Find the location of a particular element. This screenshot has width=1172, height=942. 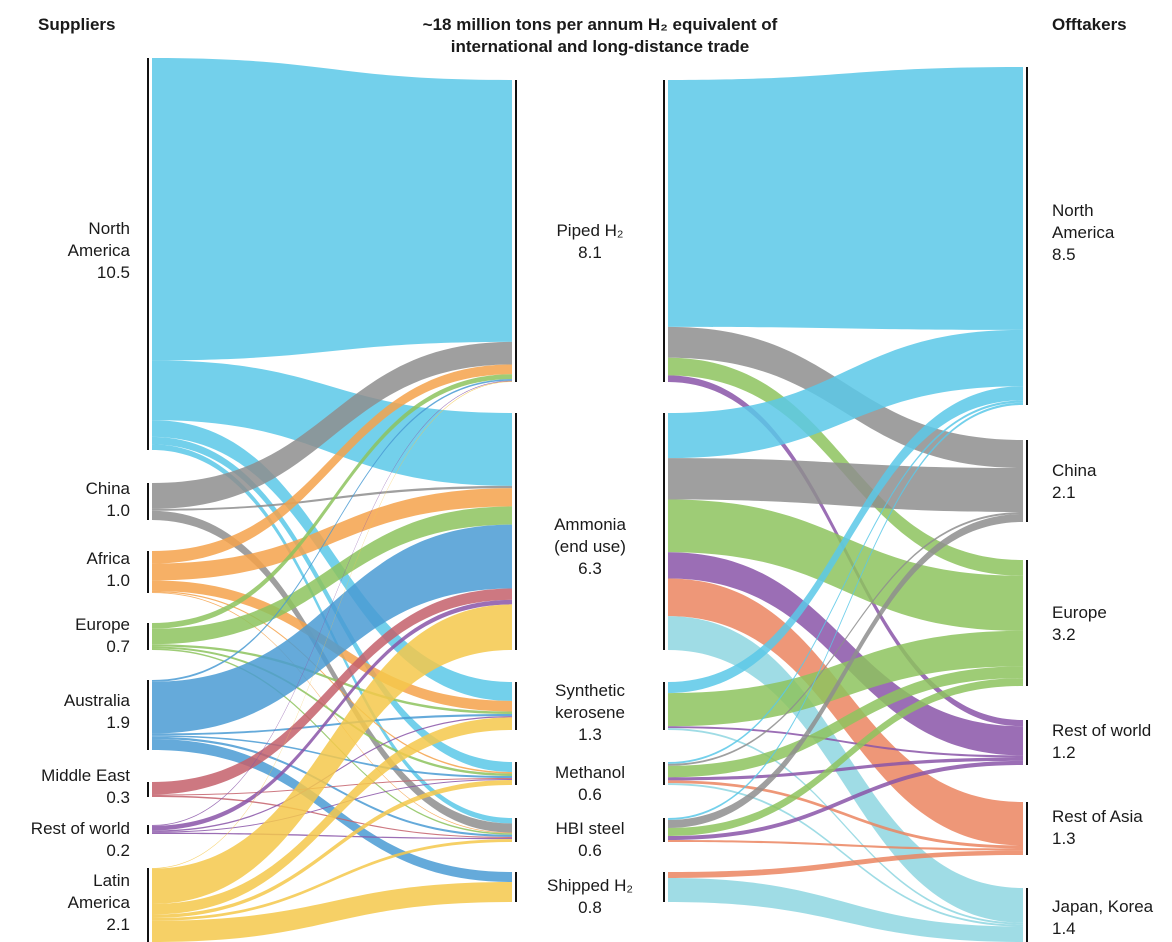

suppliers-name-la: Latin is located at coordinates (111, 880).